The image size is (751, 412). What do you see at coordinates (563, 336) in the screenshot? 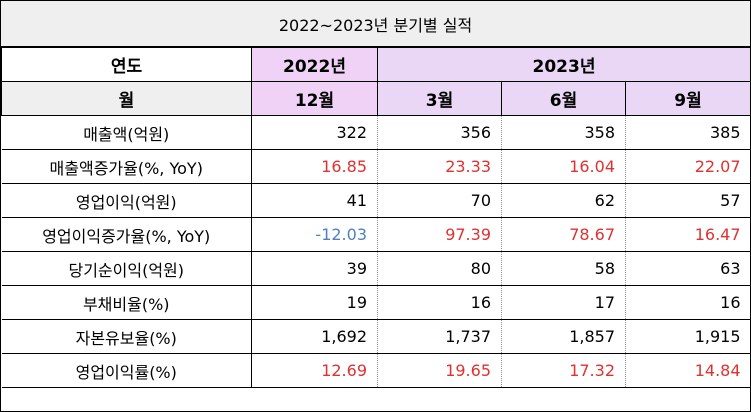
I see `value-cell: 1,857` at bounding box center [563, 336].